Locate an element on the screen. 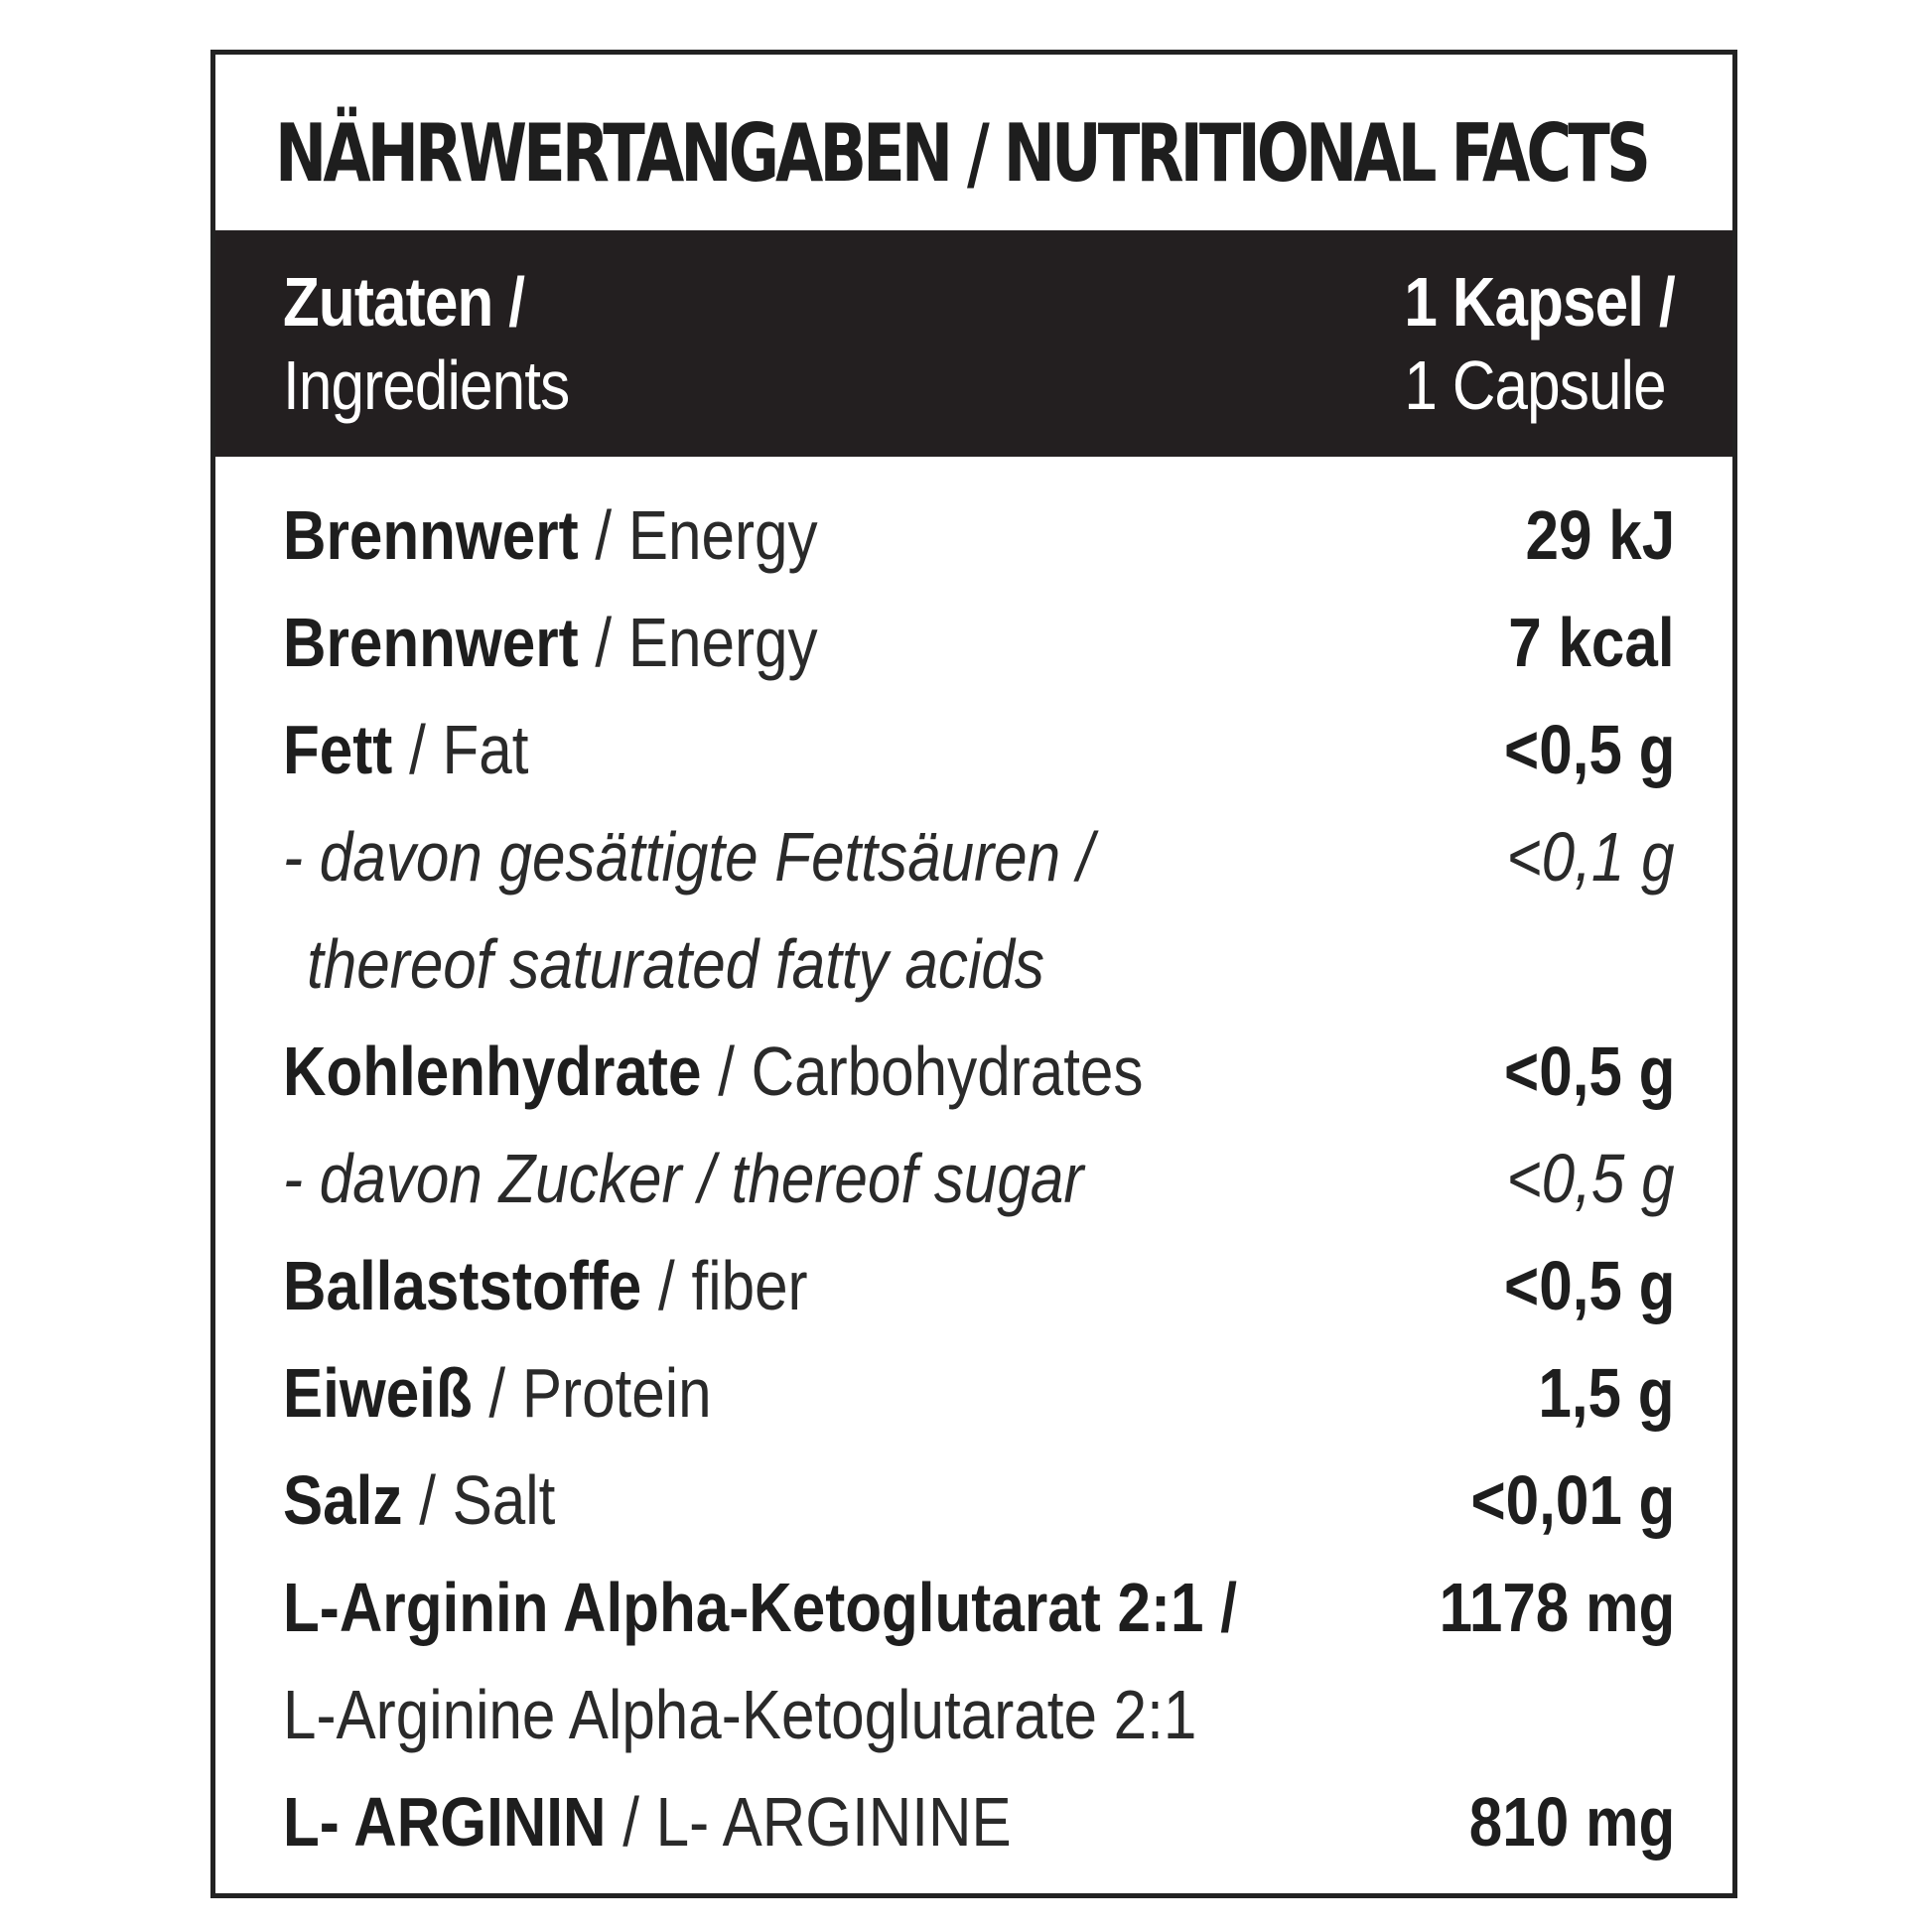 The height and width of the screenshot is (1932, 1932). nutrient-row-energy-kj: Brennwert / Energy 29 kJ is located at coordinates (979, 536).